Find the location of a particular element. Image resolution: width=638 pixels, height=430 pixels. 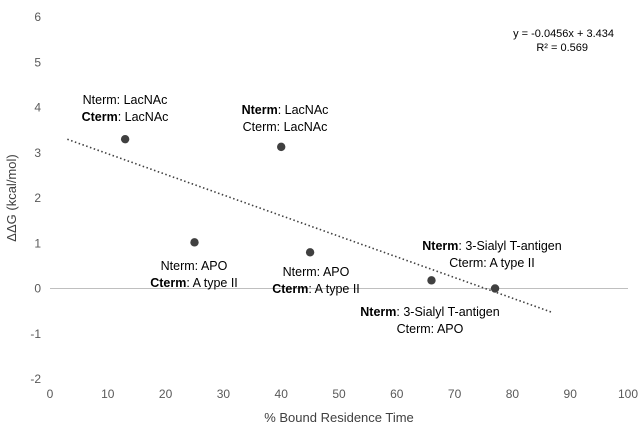

x-tick-label: 70 is located at coordinates (455, 394).